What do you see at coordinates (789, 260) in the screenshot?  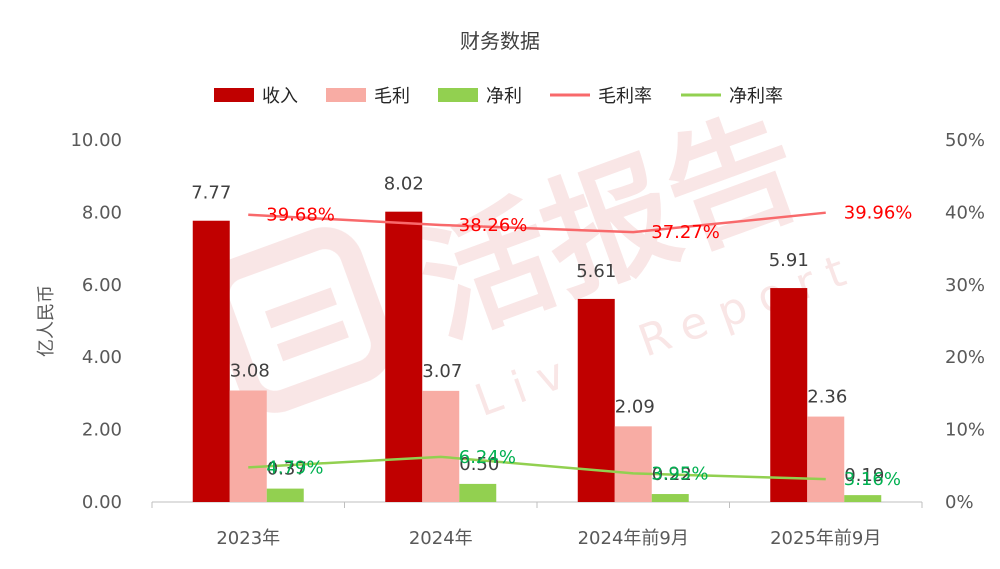 I see `bar-data-label: 5.91` at bounding box center [789, 260].